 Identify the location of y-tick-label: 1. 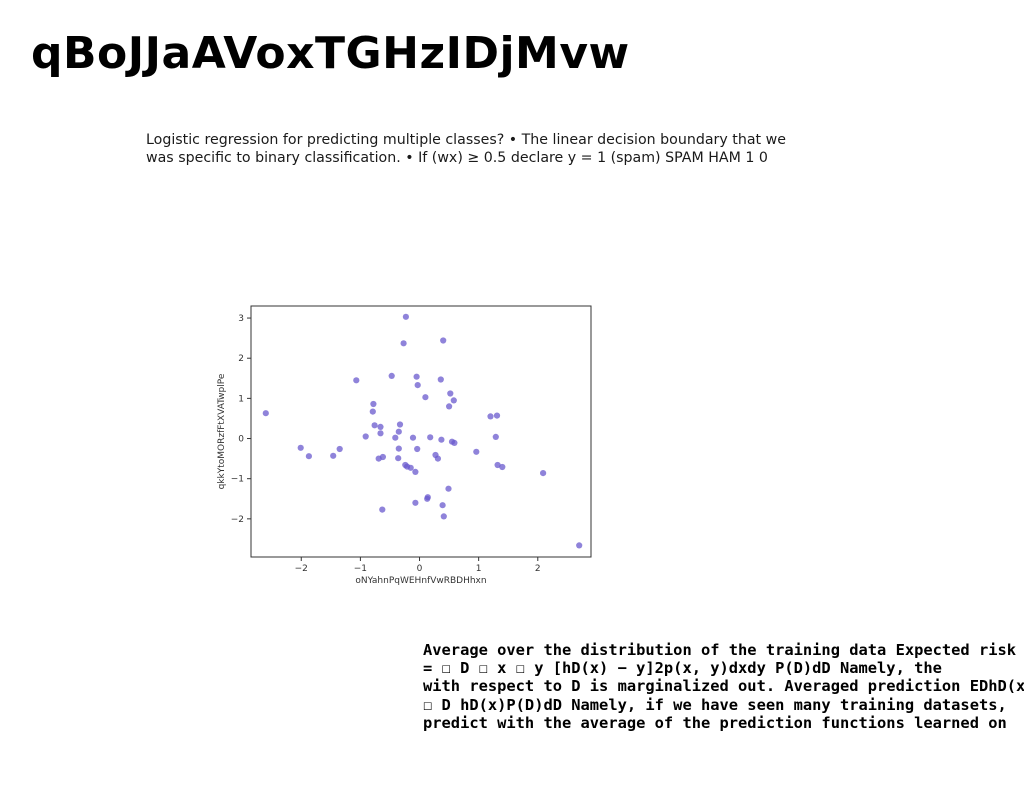
(241, 399).